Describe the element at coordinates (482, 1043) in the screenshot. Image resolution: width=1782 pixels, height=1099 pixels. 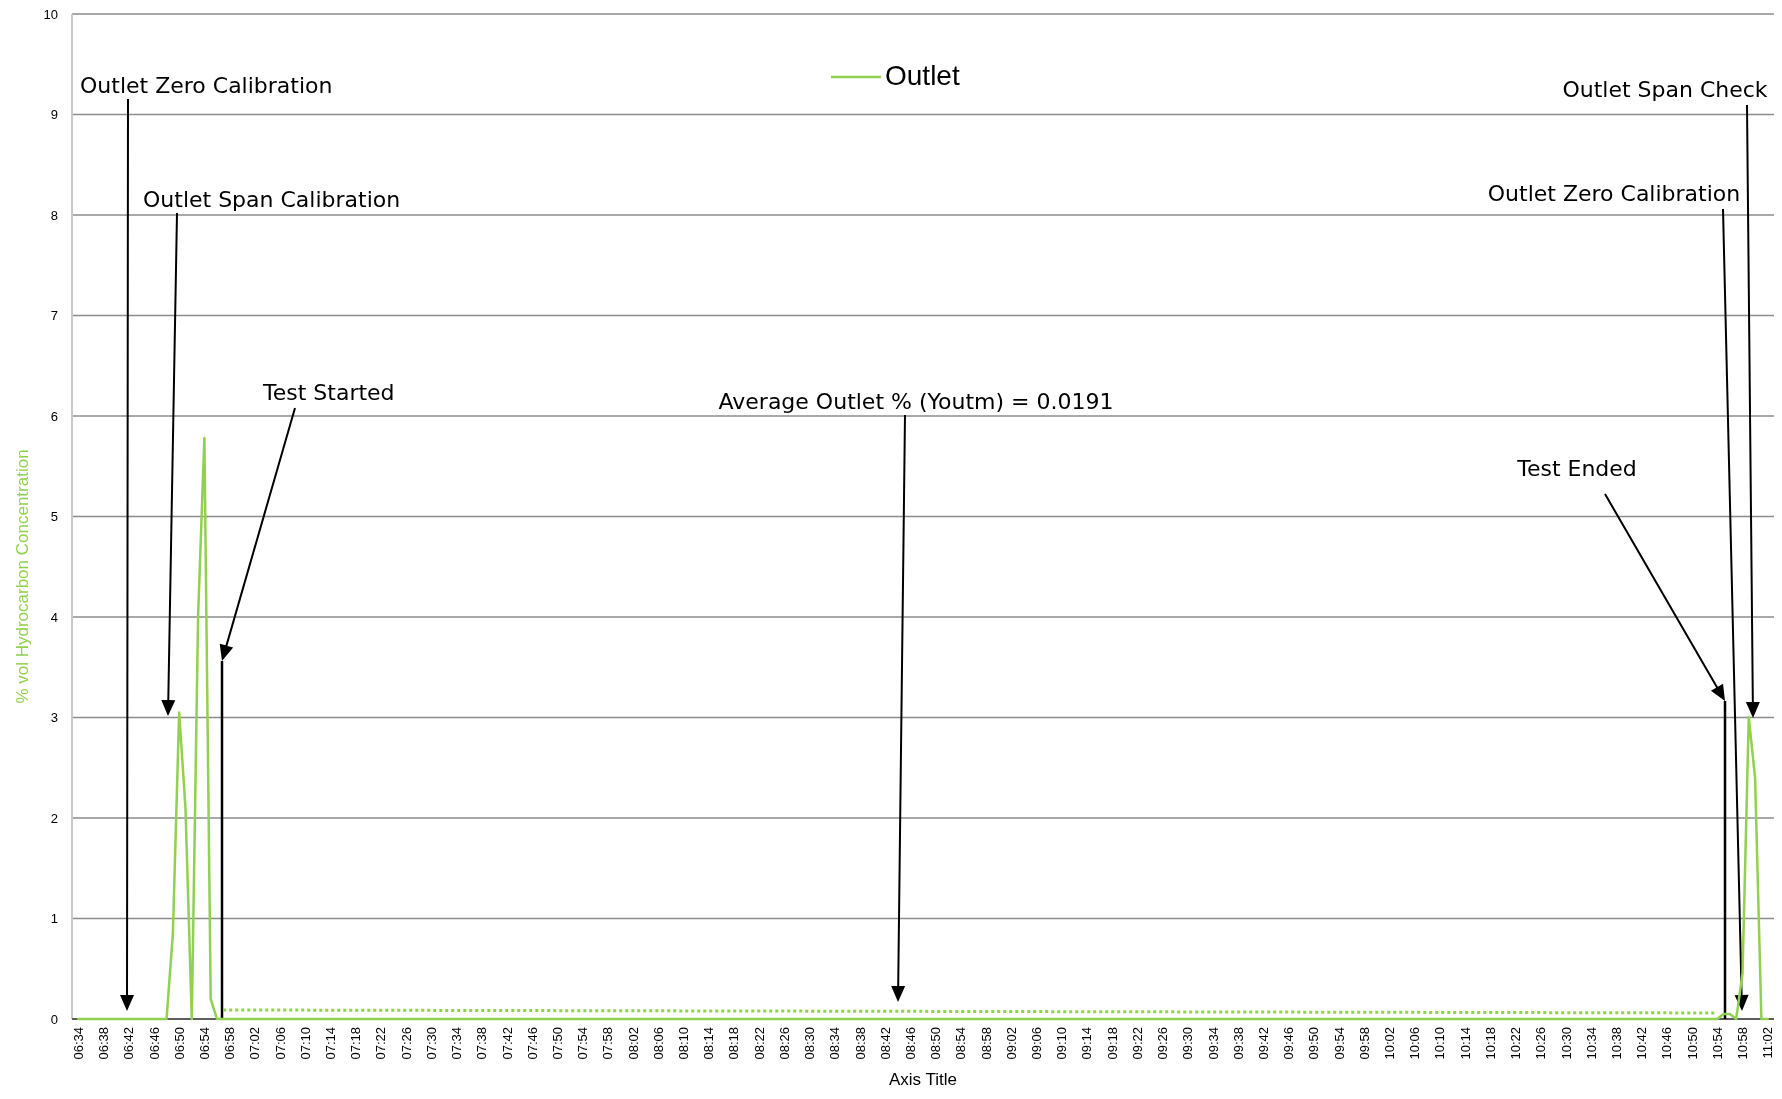
I see `x-tick-label: 07:38` at that location.